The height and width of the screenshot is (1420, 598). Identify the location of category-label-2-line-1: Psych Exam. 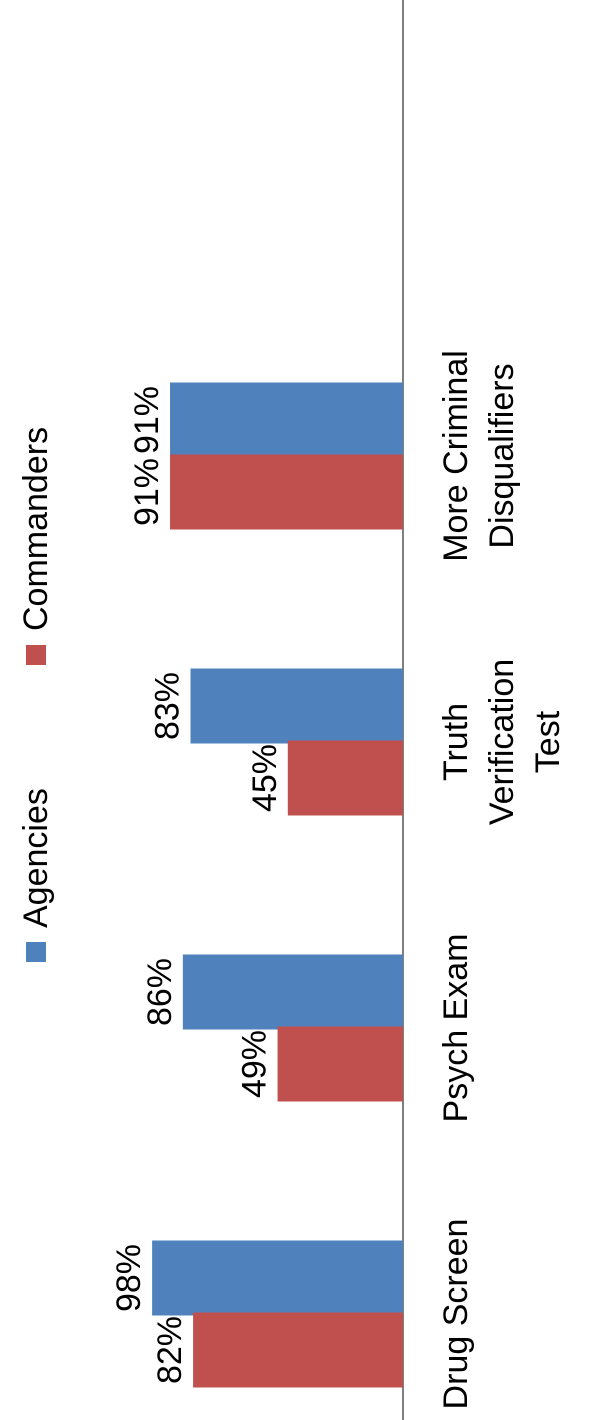
(456, 1028).